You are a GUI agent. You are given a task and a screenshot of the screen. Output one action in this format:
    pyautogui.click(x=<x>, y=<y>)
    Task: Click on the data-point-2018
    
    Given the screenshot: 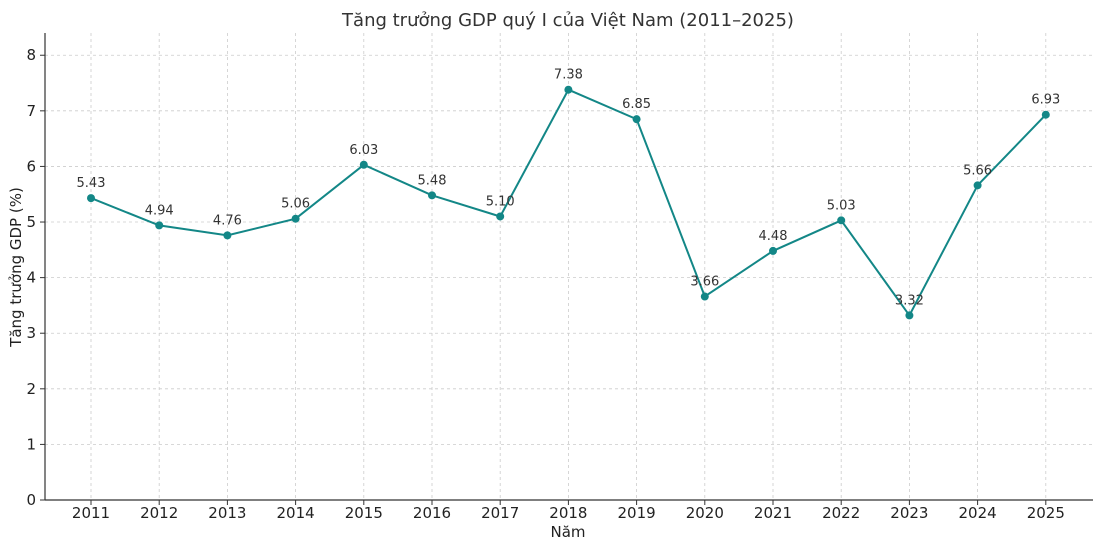 What is the action you would take?
    pyautogui.click(x=568, y=89)
    